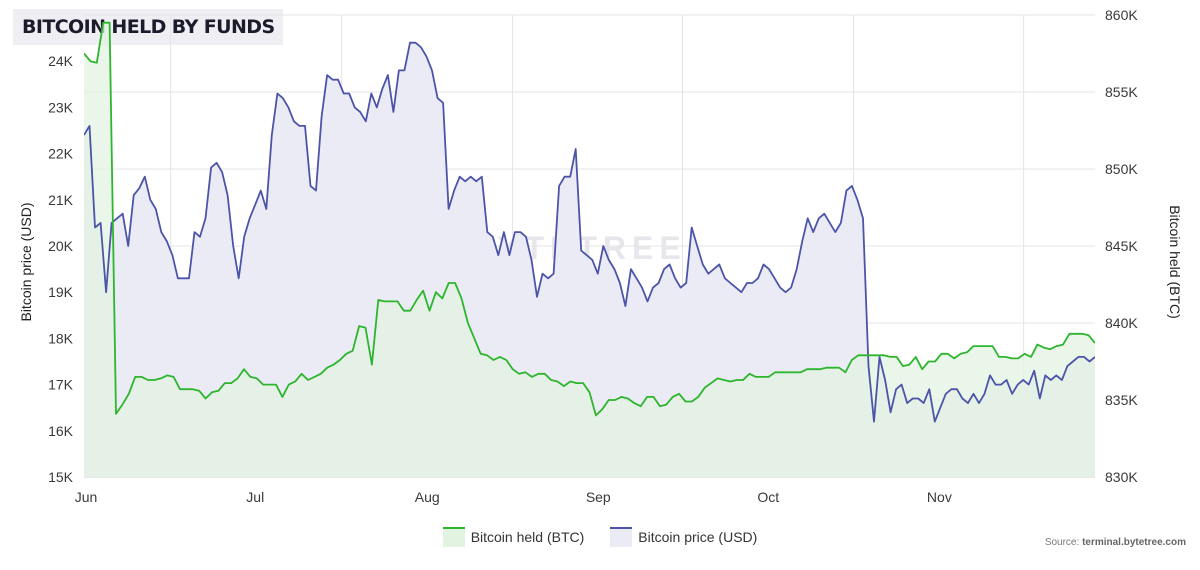 This screenshot has width=1200, height=570. Describe the element at coordinates (61, 477) in the screenshot. I see `y-left-tick-label: 15K` at that location.